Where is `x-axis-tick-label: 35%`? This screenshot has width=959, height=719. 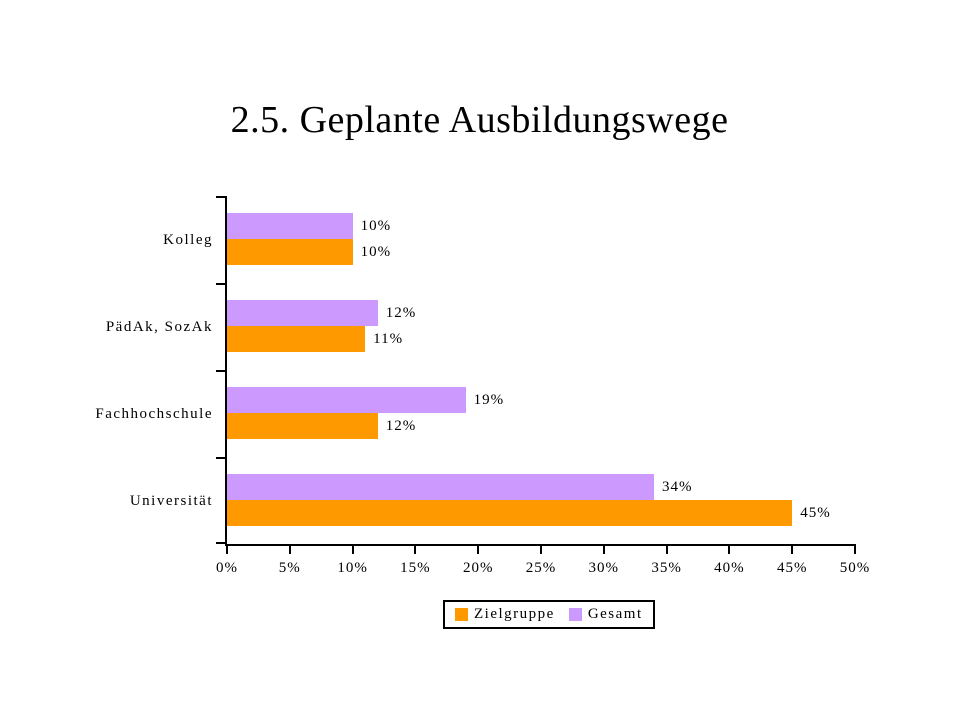
x-axis-tick-label: 35% is located at coordinates (666, 568).